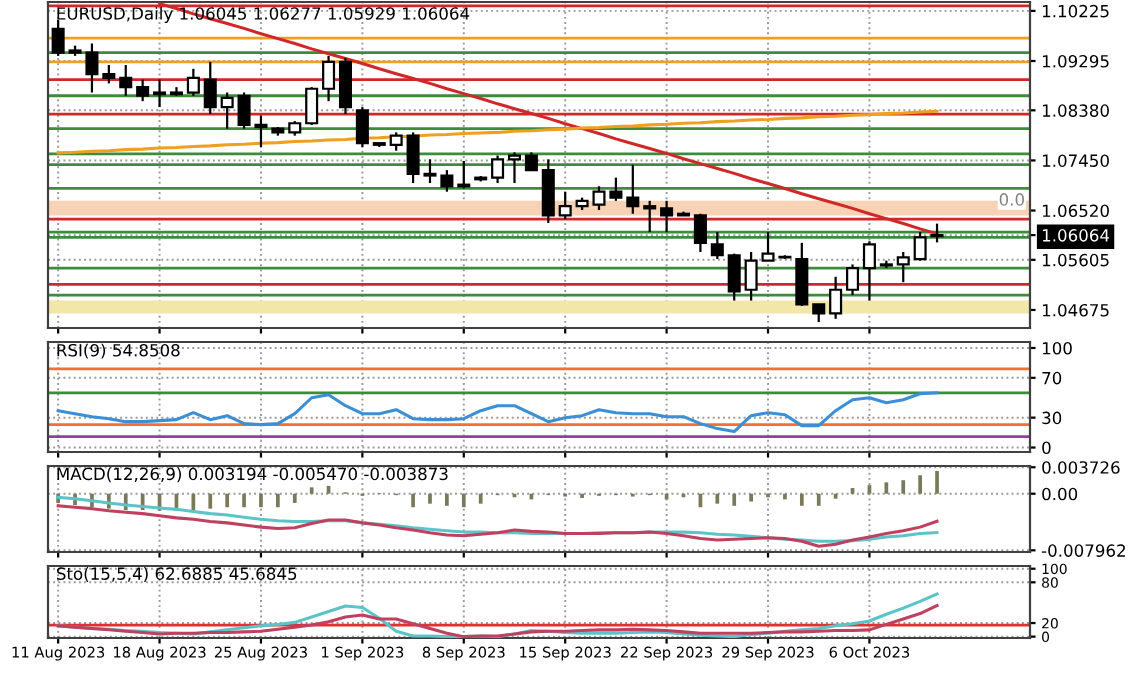  What do you see at coordinates (1076, 235) in the screenshot?
I see `y-tick-label: 1.06064` at bounding box center [1076, 235].